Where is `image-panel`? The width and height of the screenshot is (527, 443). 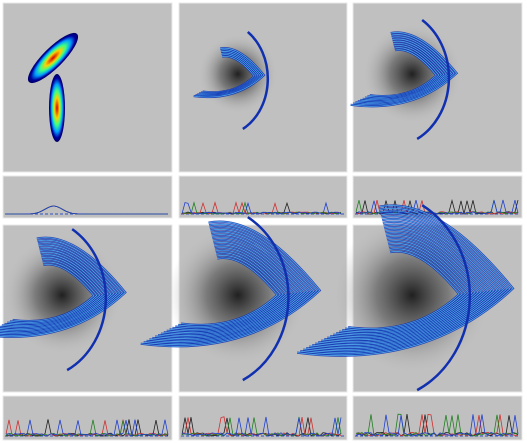 image-panel is located at coordinates (87, 87).